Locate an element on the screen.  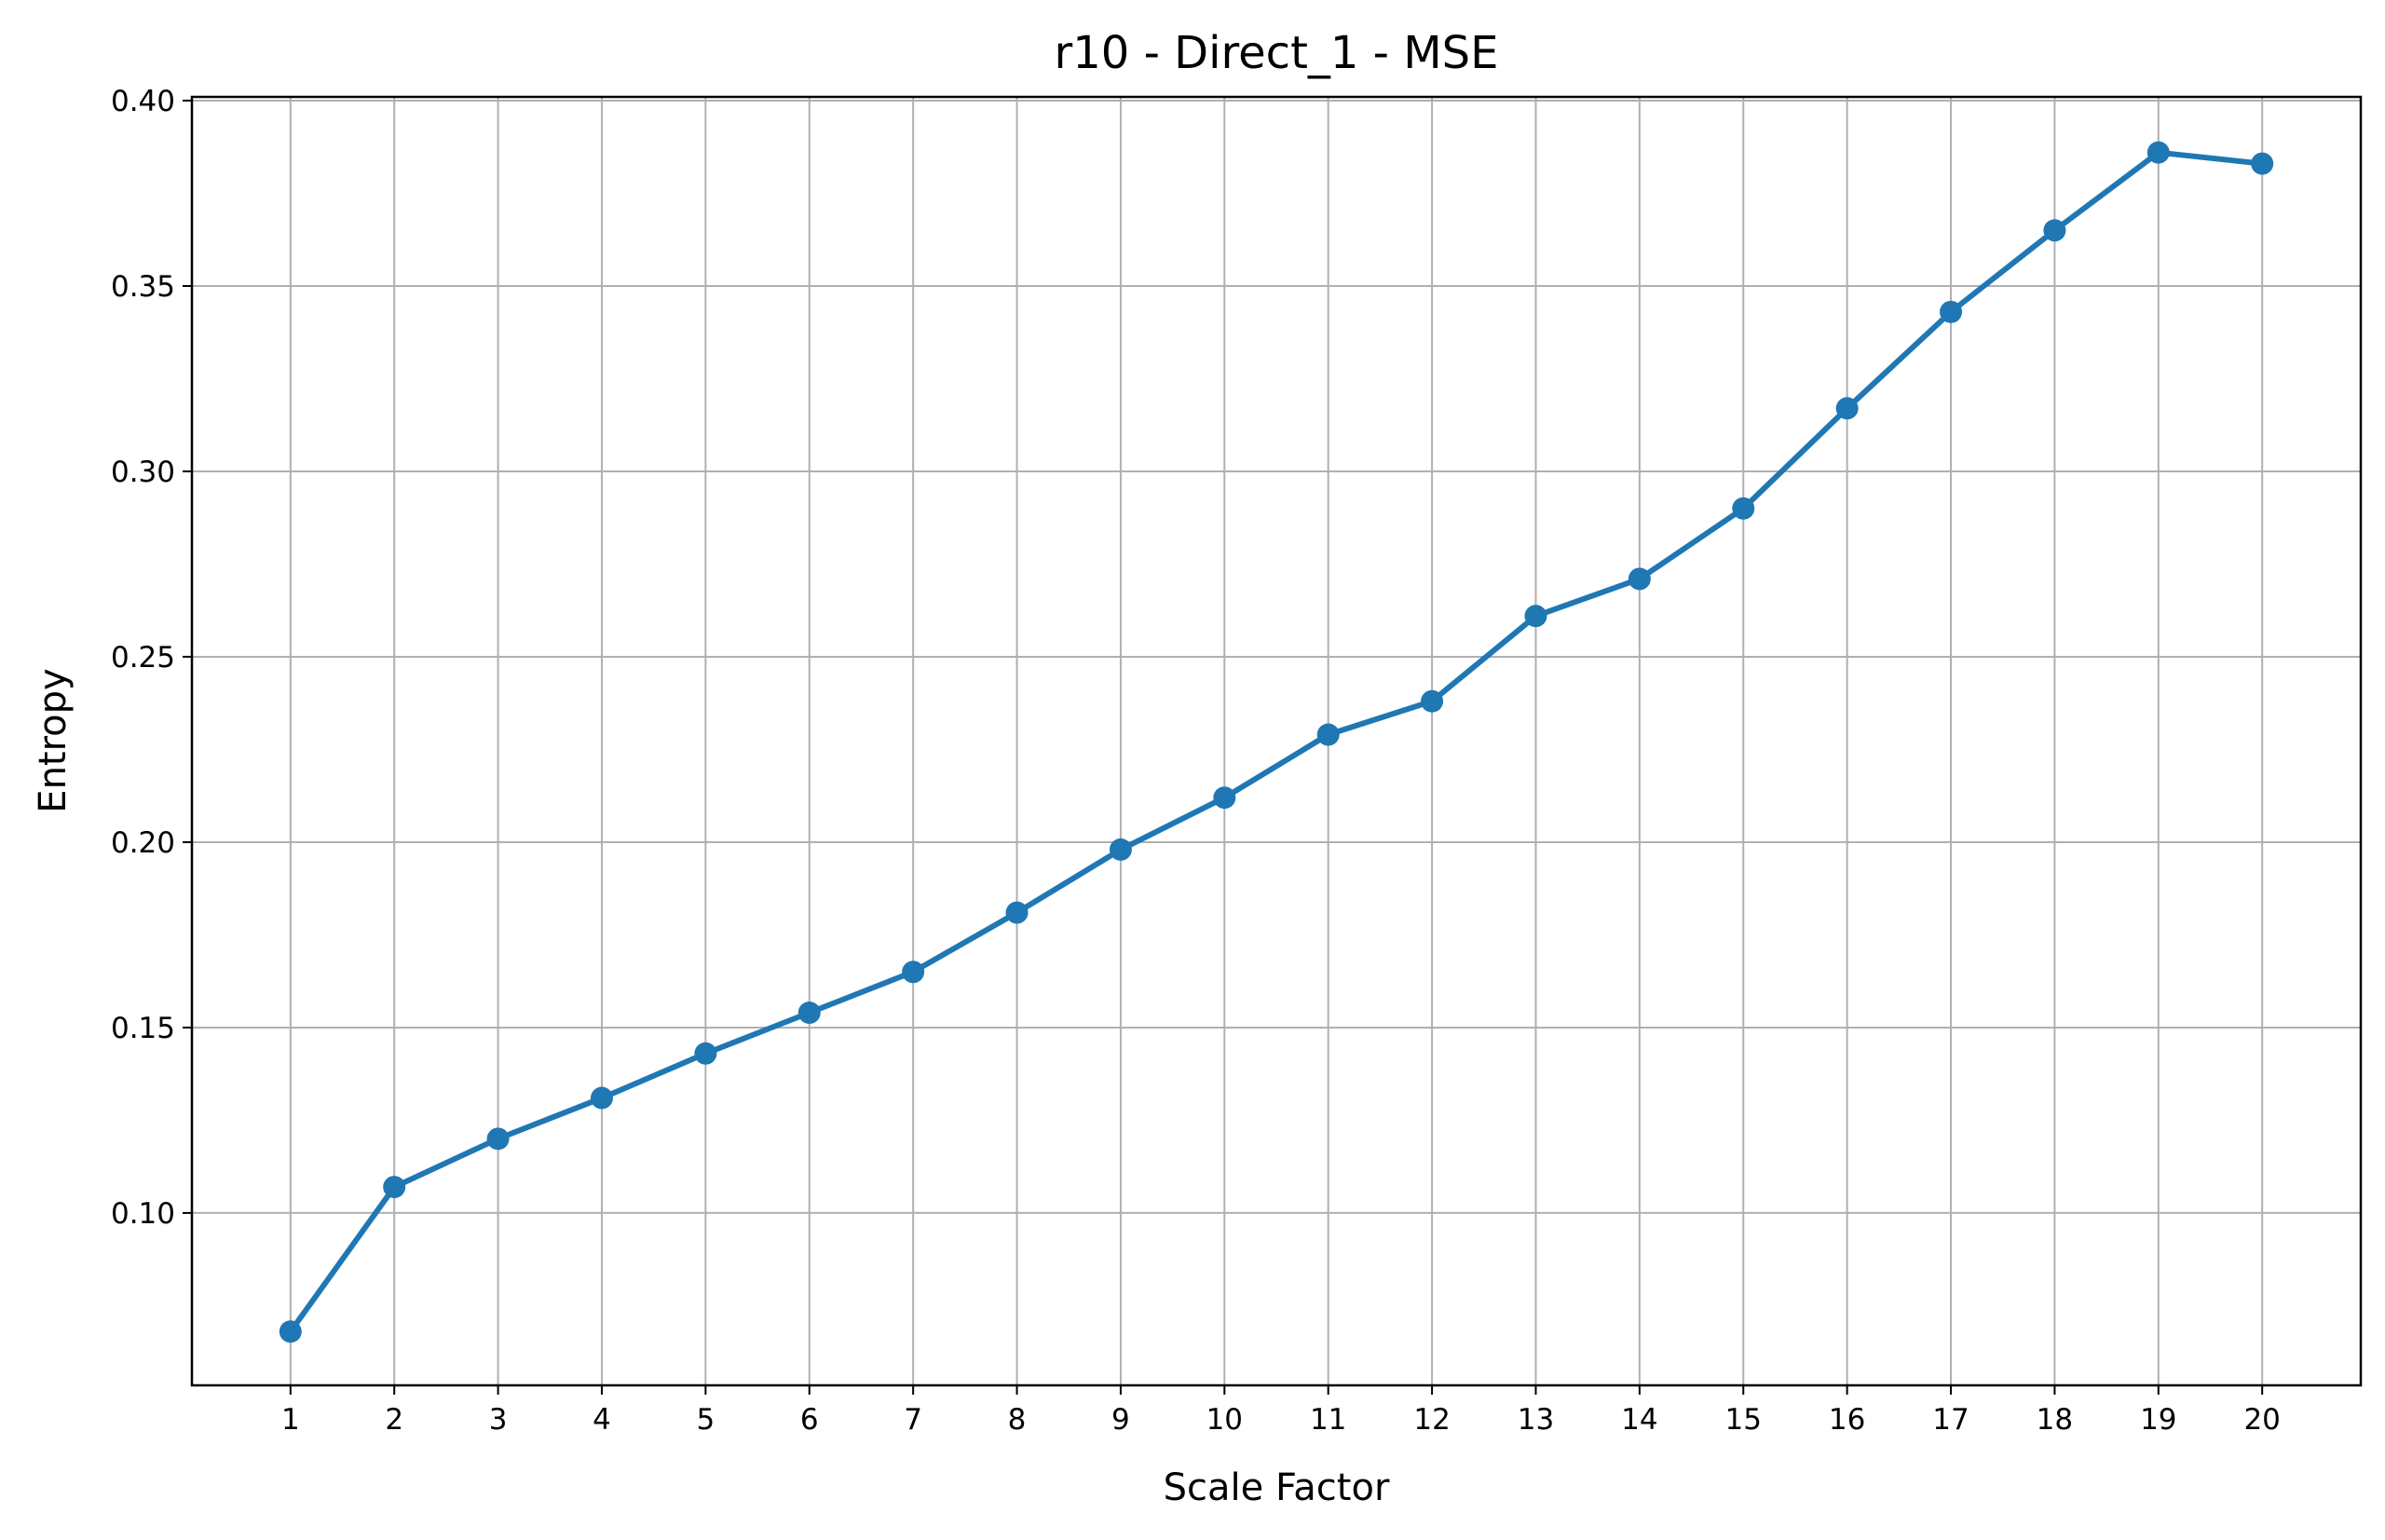
x-tick-label: 7 is located at coordinates (913, 1420).